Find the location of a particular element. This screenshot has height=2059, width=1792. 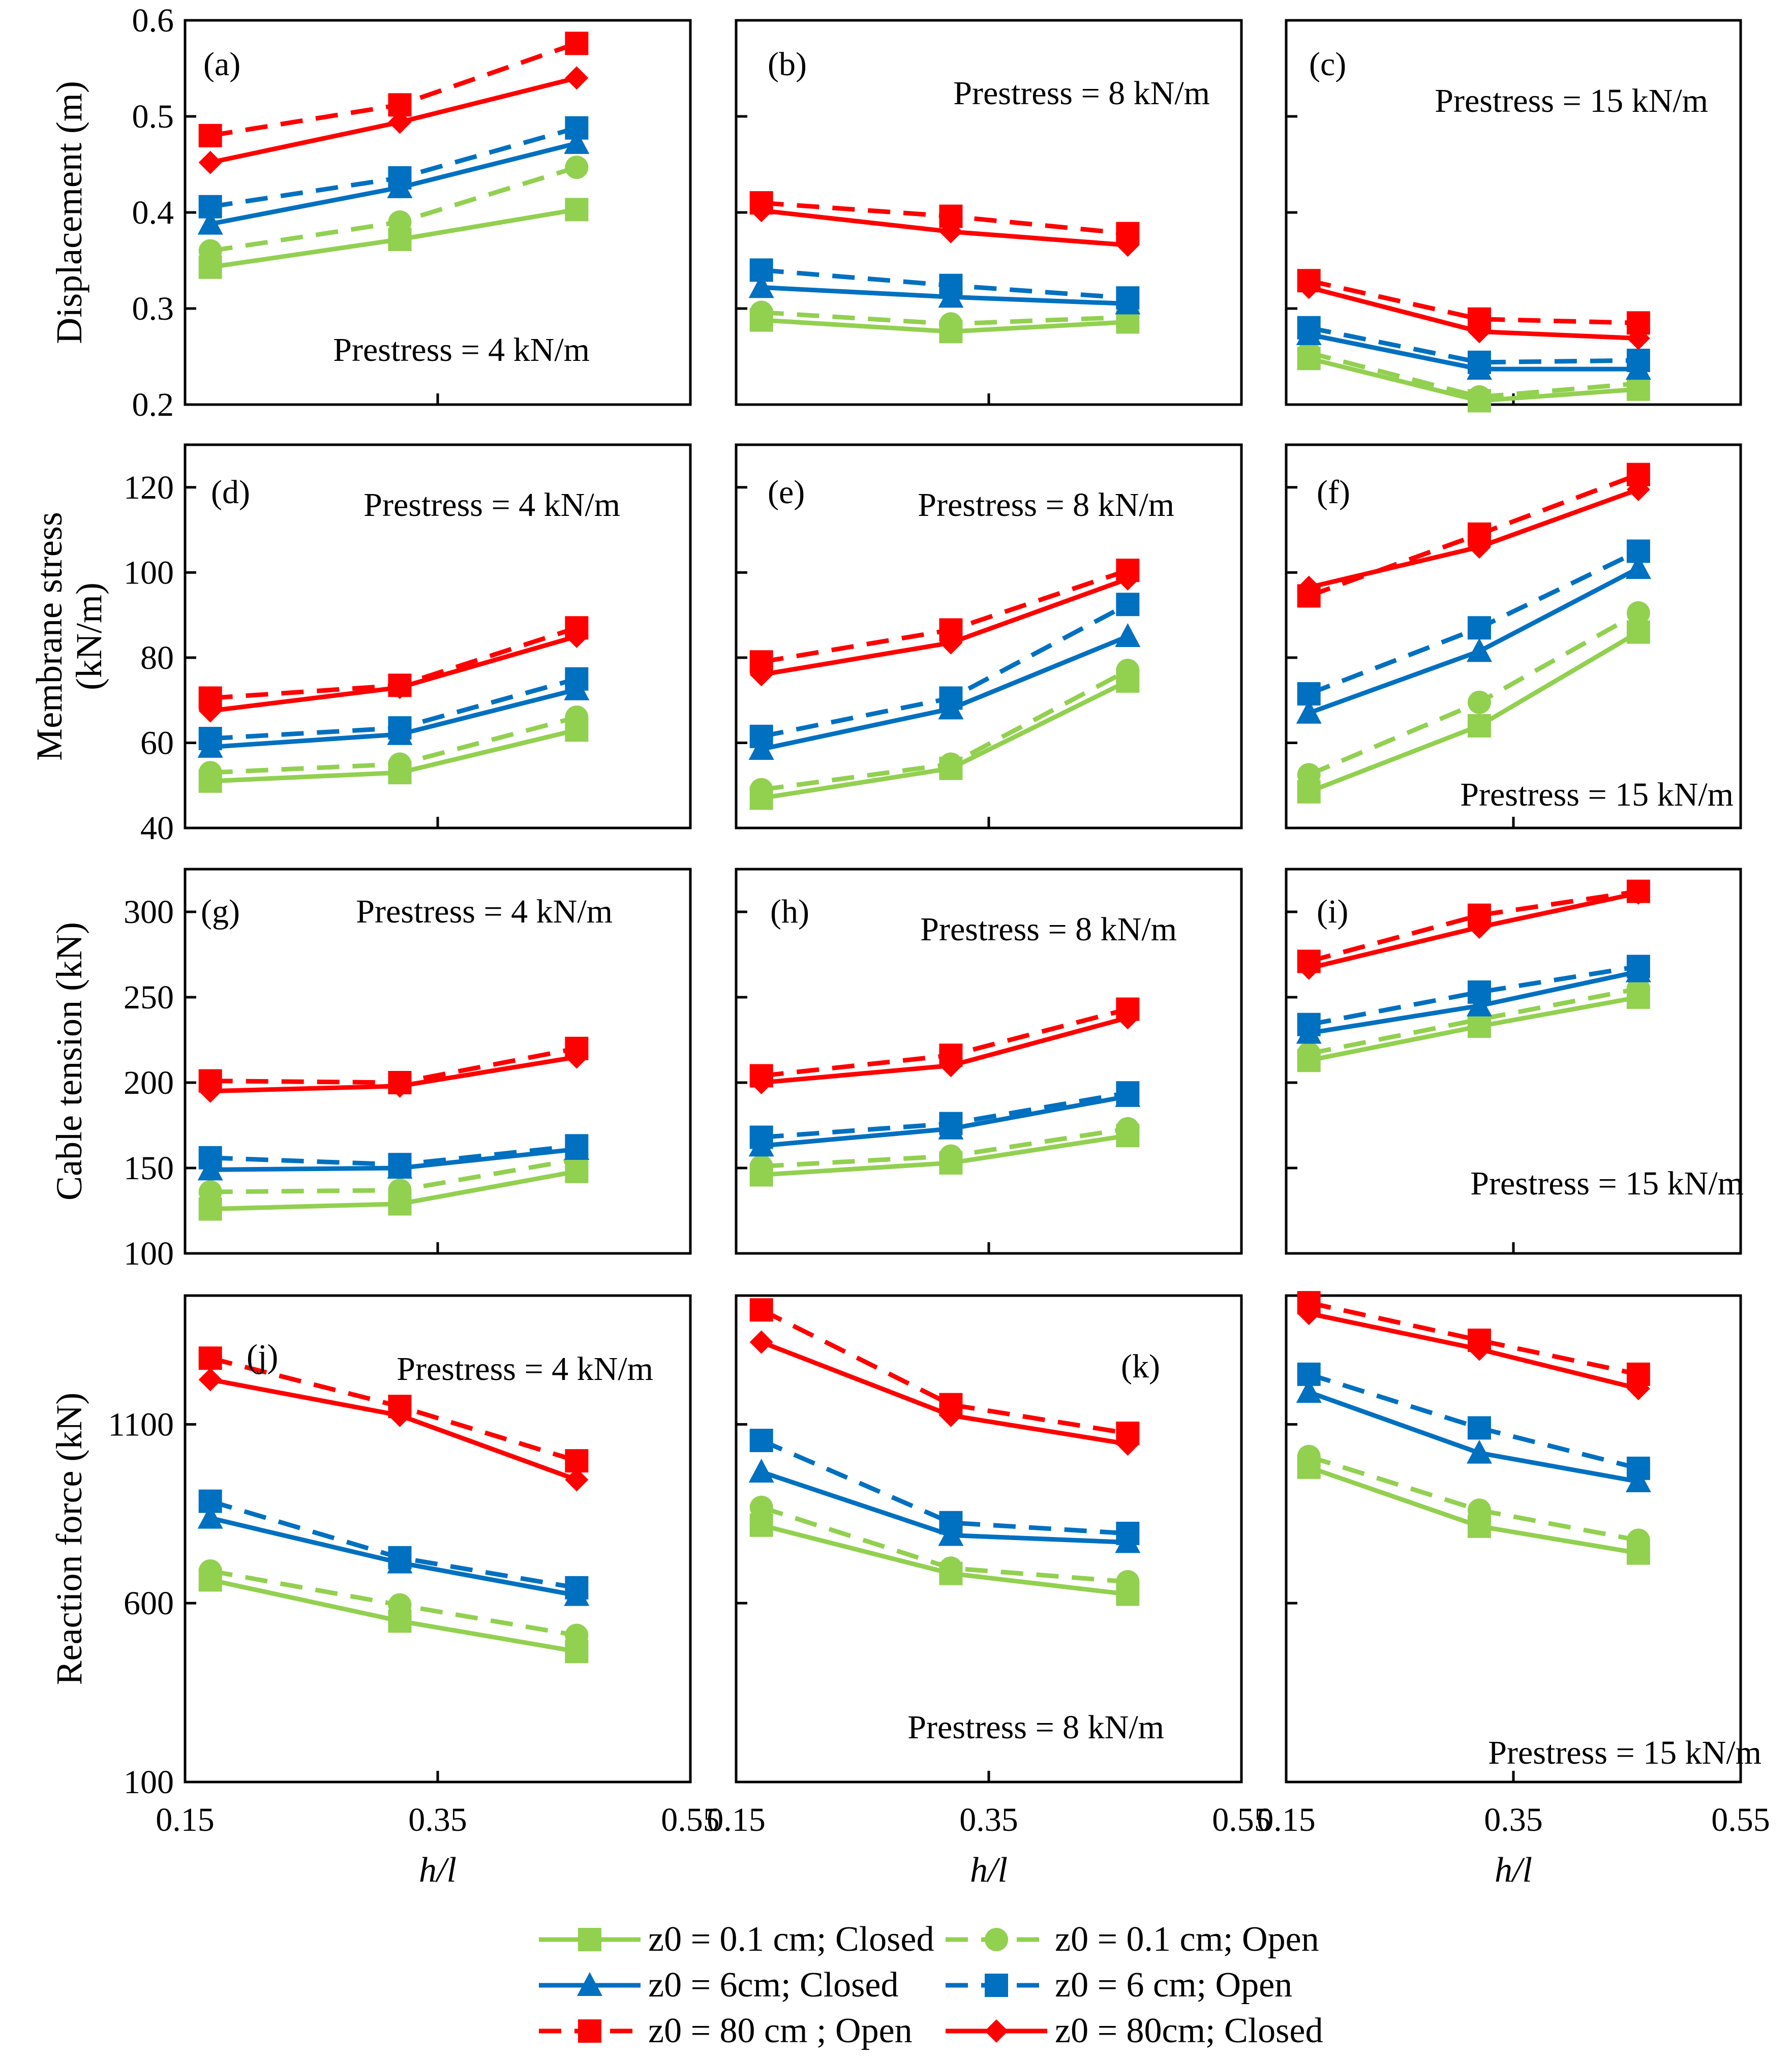

x-tick-label: 0.35 is located at coordinates (988, 1820).